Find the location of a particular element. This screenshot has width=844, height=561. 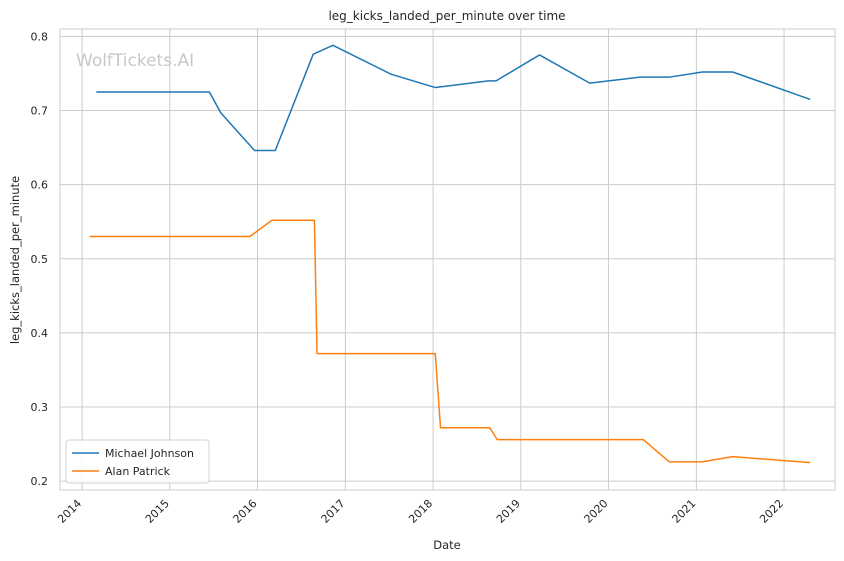

x-tick-label-2022: 2022 is located at coordinates (771, 511).